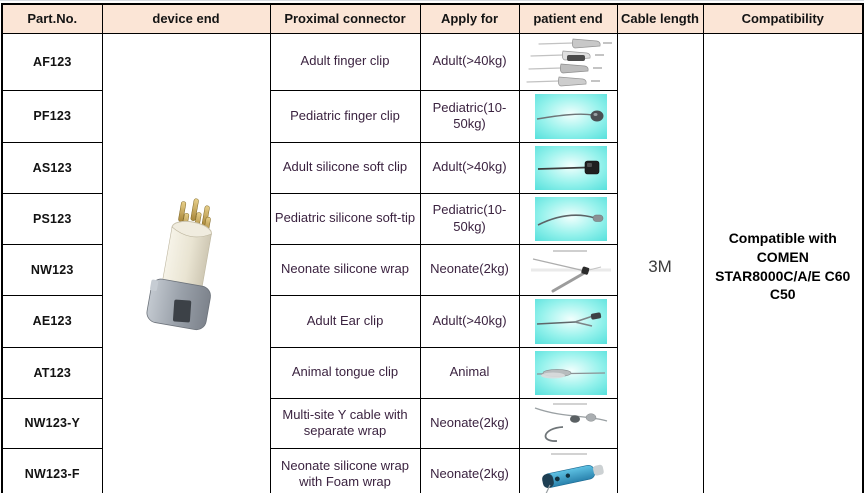 The width and height of the screenshot is (864, 493). I want to click on proximal-connector-cell: Adult finger clip, so click(345, 61).